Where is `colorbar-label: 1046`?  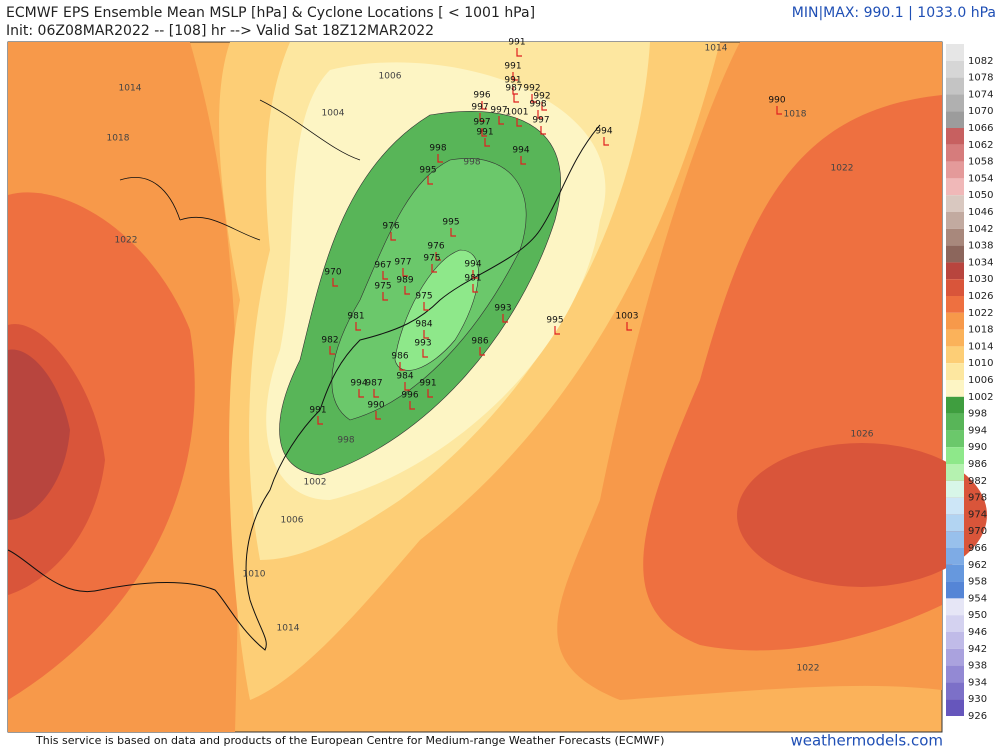 colorbar-label: 1046 is located at coordinates (980, 212).